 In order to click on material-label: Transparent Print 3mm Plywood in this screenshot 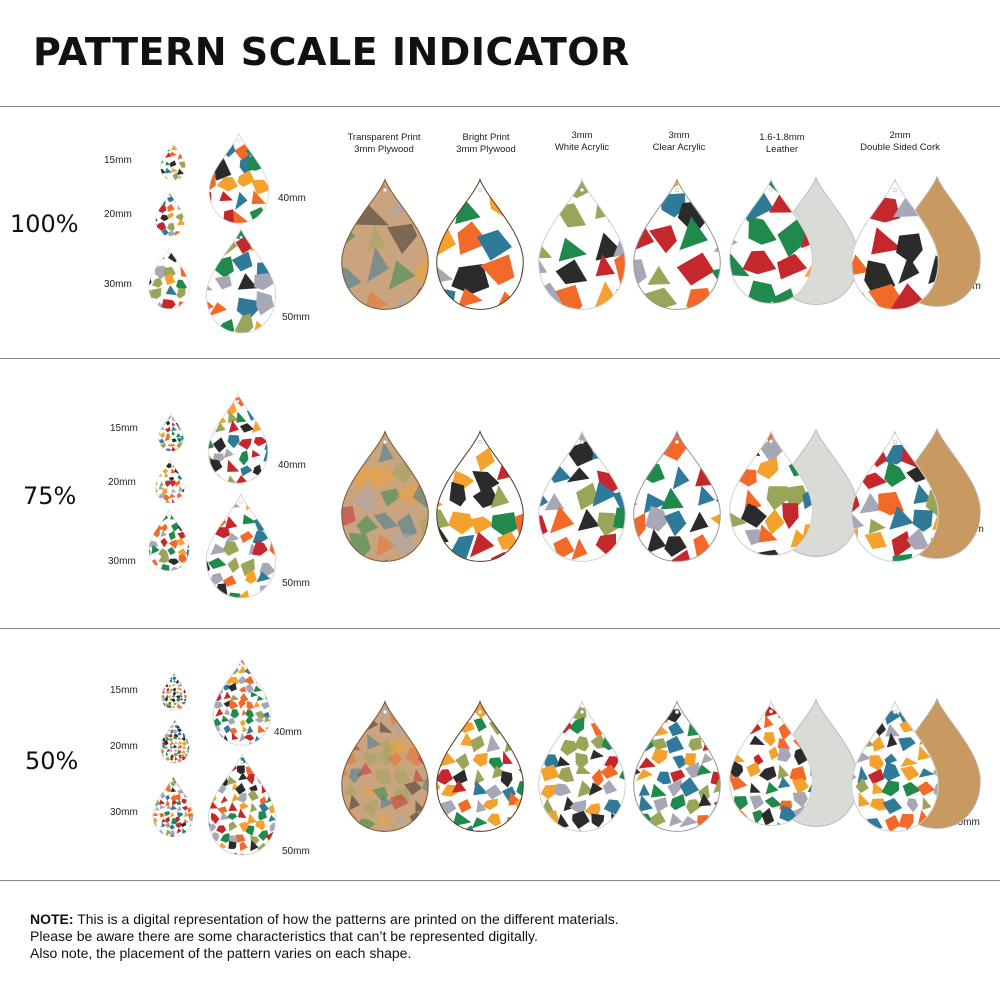, I will do `click(384, 143)`.